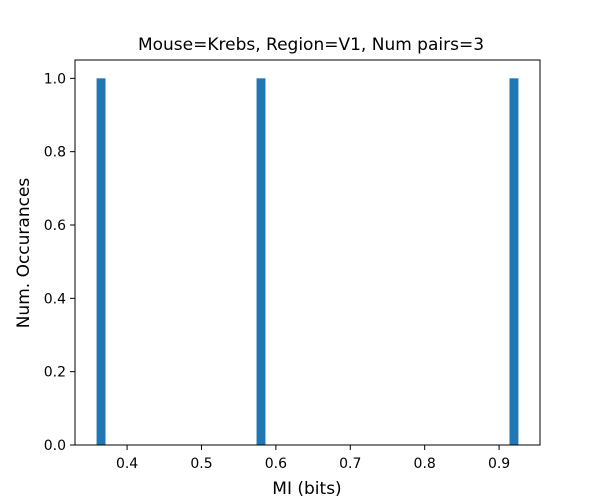  I want to click on y-tick-label: 0.2, so click(55, 373).